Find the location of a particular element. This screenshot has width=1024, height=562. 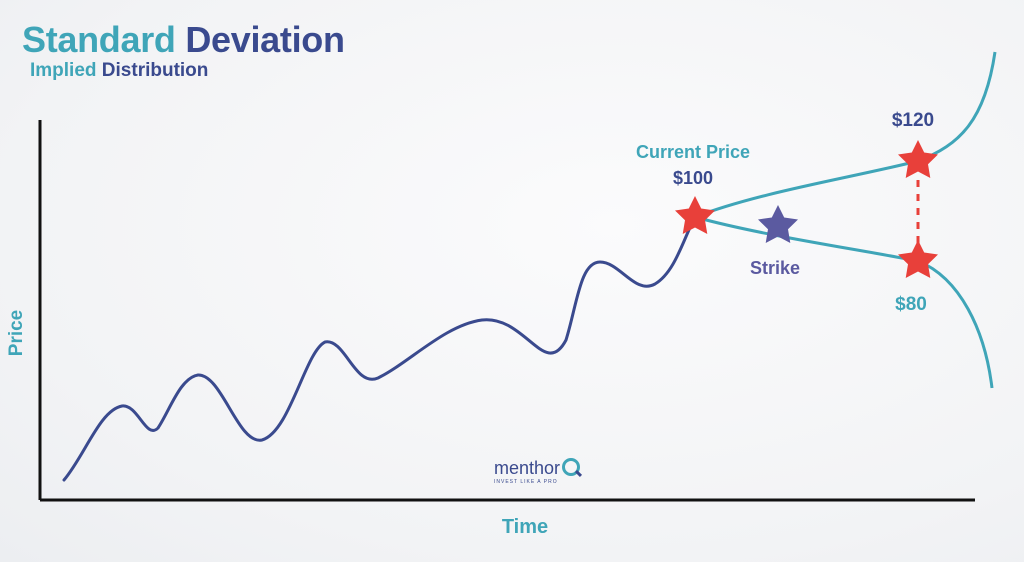

brand-logo: menthor INVEST LIKE A PRO is located at coordinates (537, 471).